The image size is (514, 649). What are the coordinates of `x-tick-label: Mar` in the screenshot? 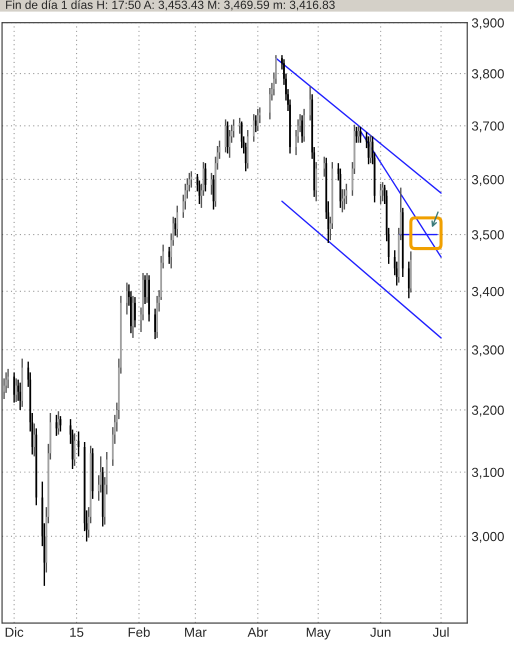 It's located at (196, 632).